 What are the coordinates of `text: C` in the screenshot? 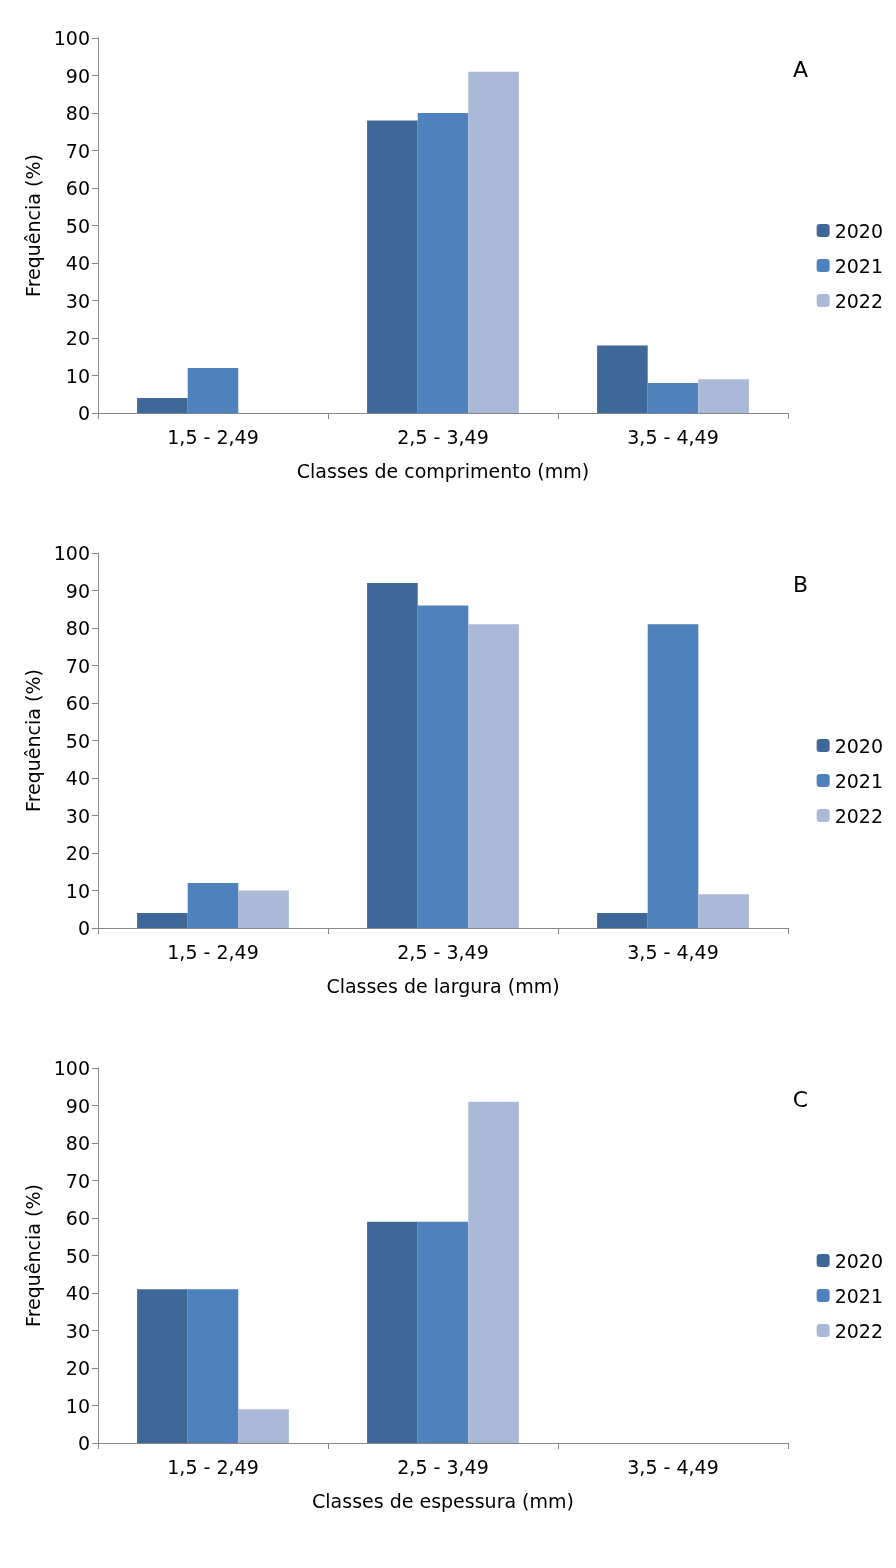 It's located at (800, 1099).